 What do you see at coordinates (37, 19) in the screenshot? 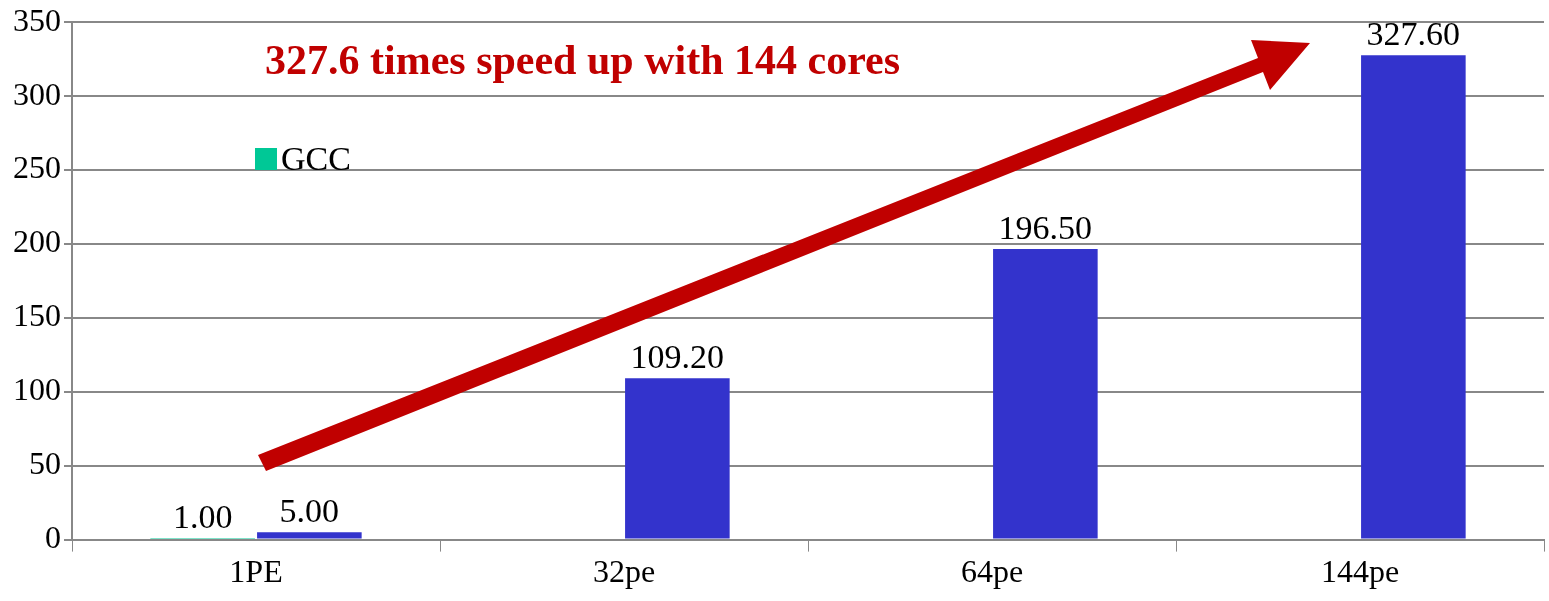
I see `y-tick-label: 350` at bounding box center [37, 19].